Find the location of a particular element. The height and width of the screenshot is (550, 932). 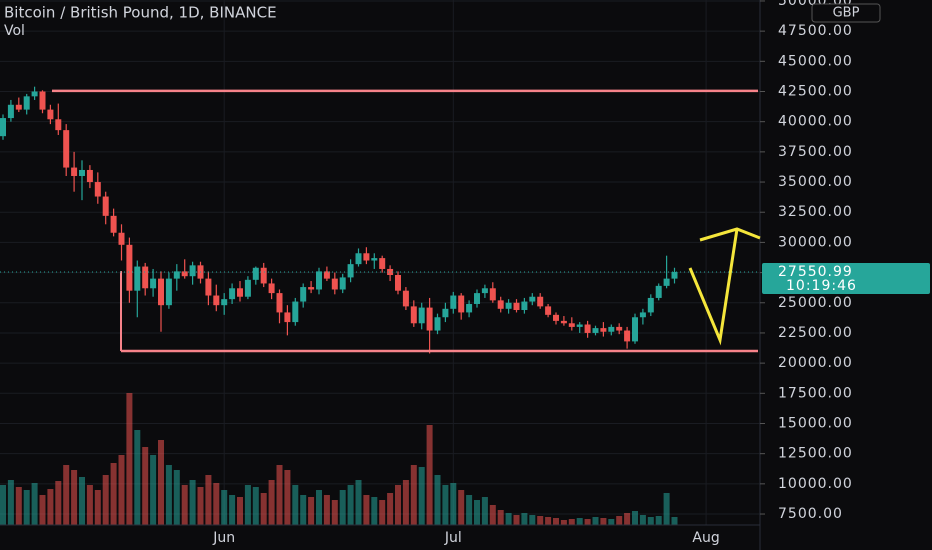

drawn-arrow-head is located at coordinates (730, 234).